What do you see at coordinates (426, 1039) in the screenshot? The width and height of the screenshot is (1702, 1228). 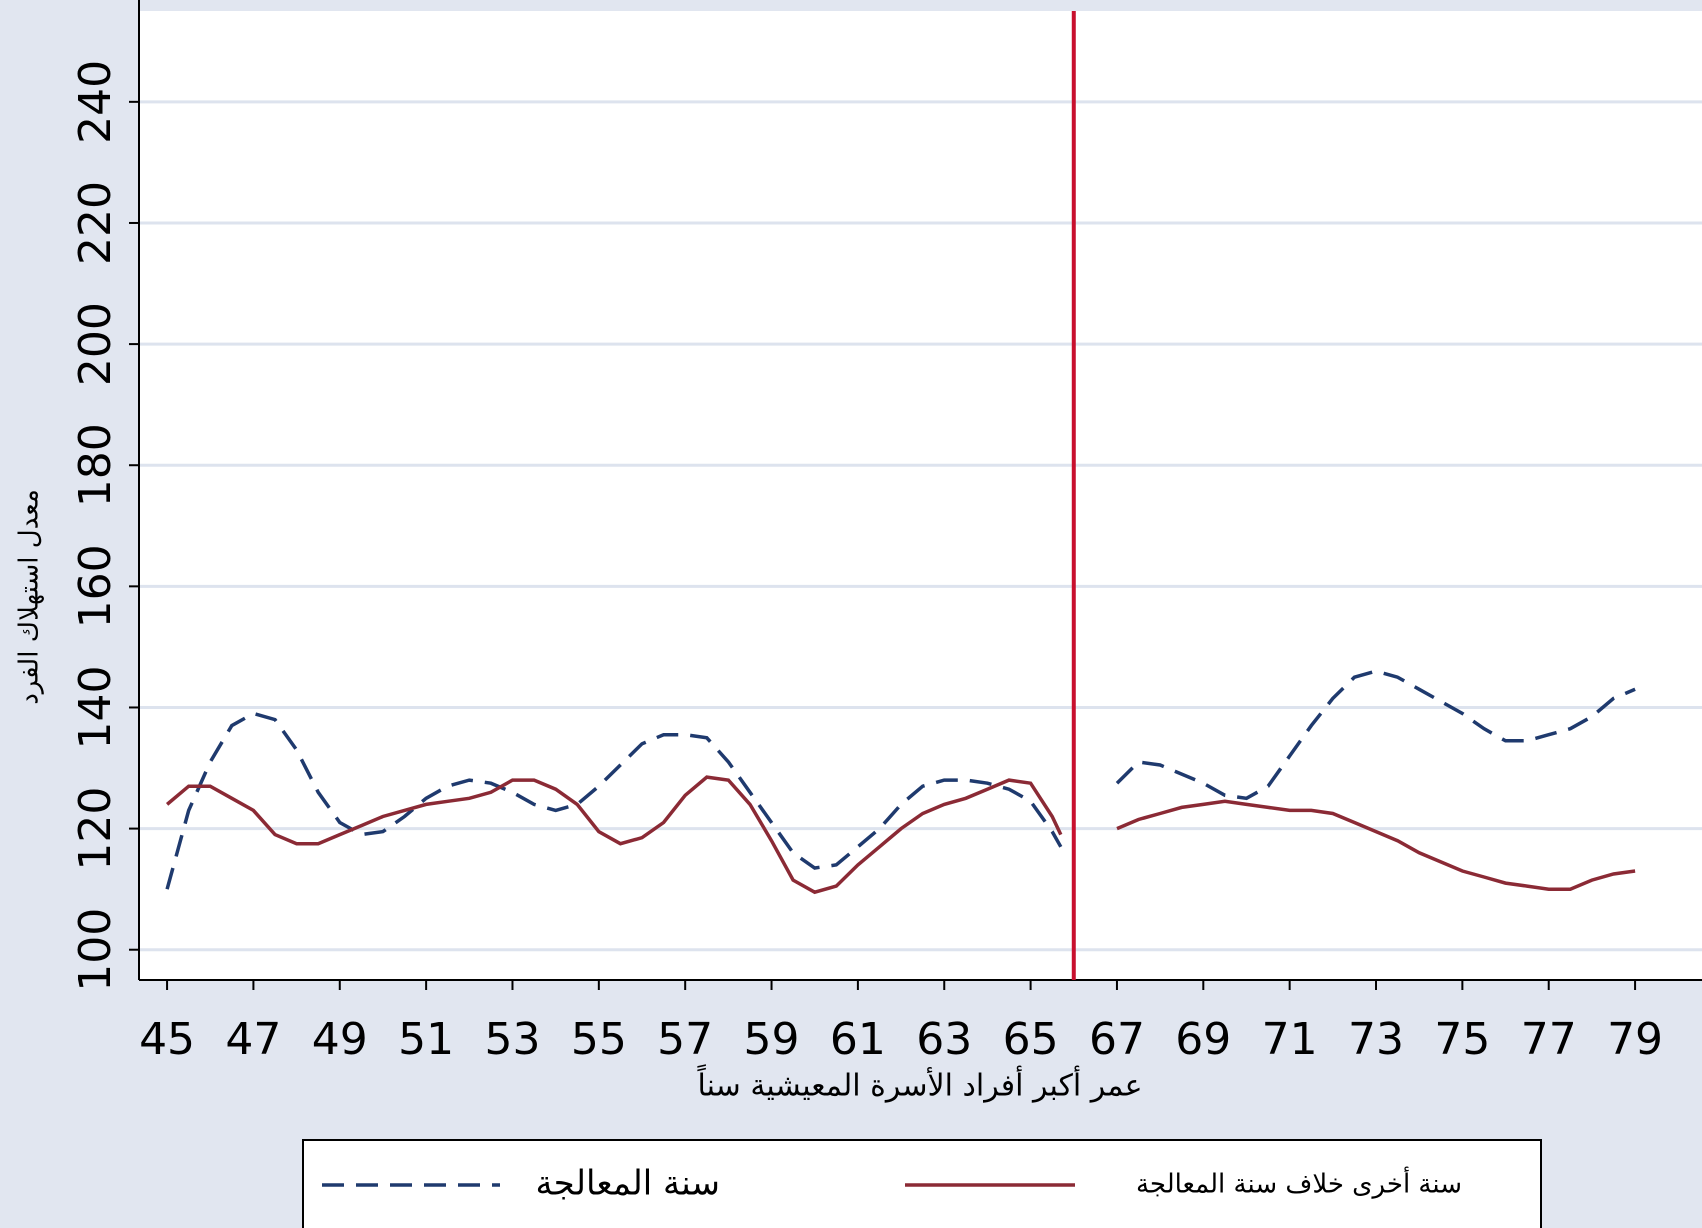 I see `x-tick-label: 51` at bounding box center [426, 1039].